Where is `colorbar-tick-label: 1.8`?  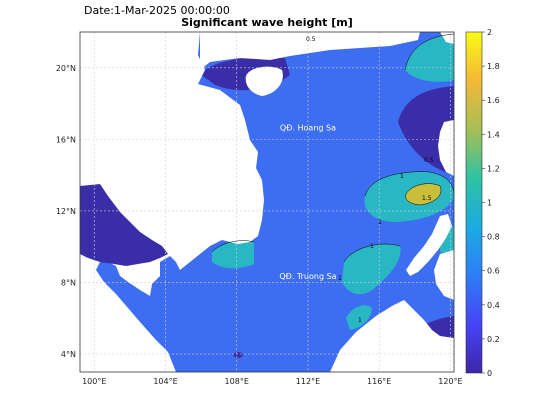 colorbar-tick-label: 1.8 is located at coordinates (493, 66).